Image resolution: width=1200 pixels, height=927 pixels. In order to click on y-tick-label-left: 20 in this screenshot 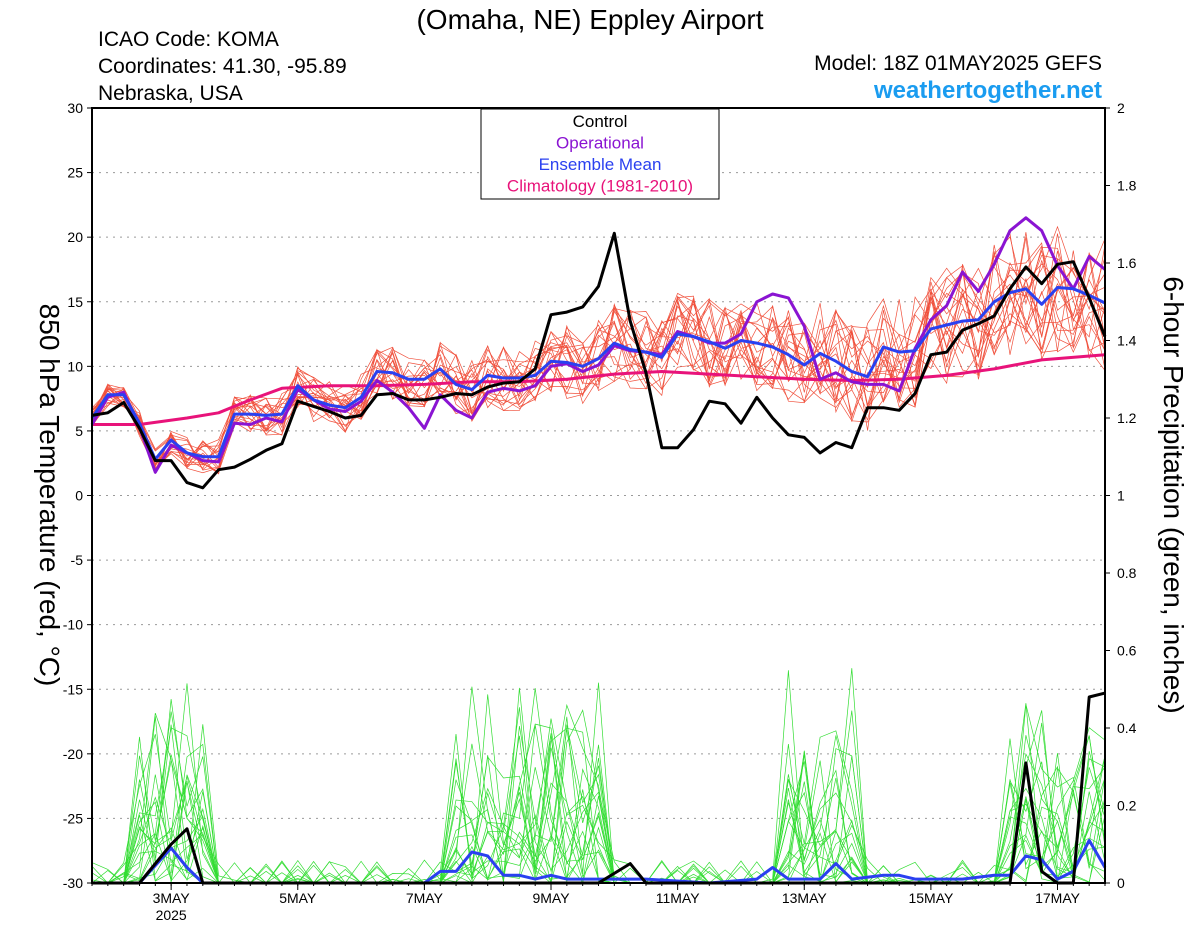, I will do `click(75, 237)`.